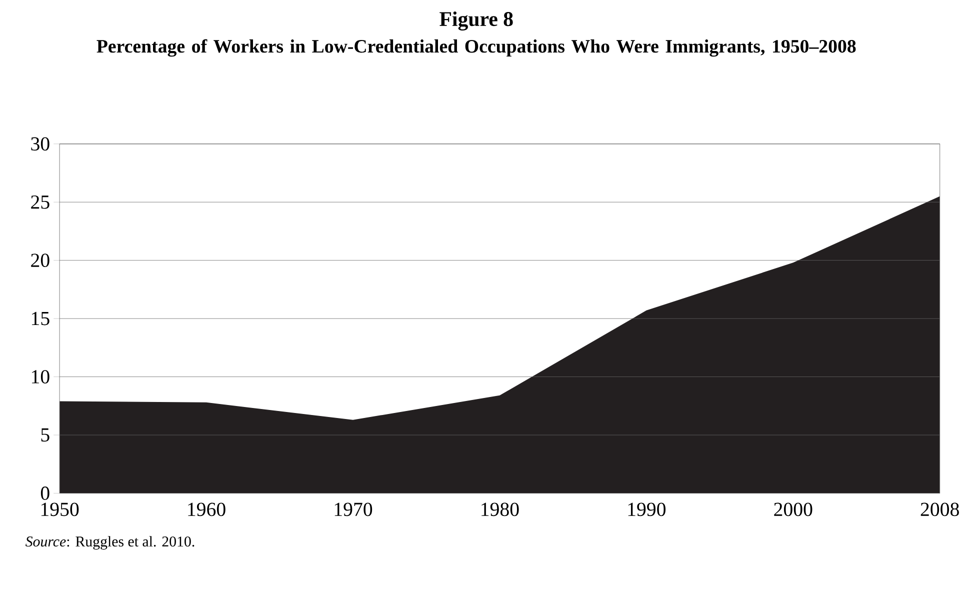 The height and width of the screenshot is (589, 963). I want to click on y-tick-label: 25, so click(40, 203).